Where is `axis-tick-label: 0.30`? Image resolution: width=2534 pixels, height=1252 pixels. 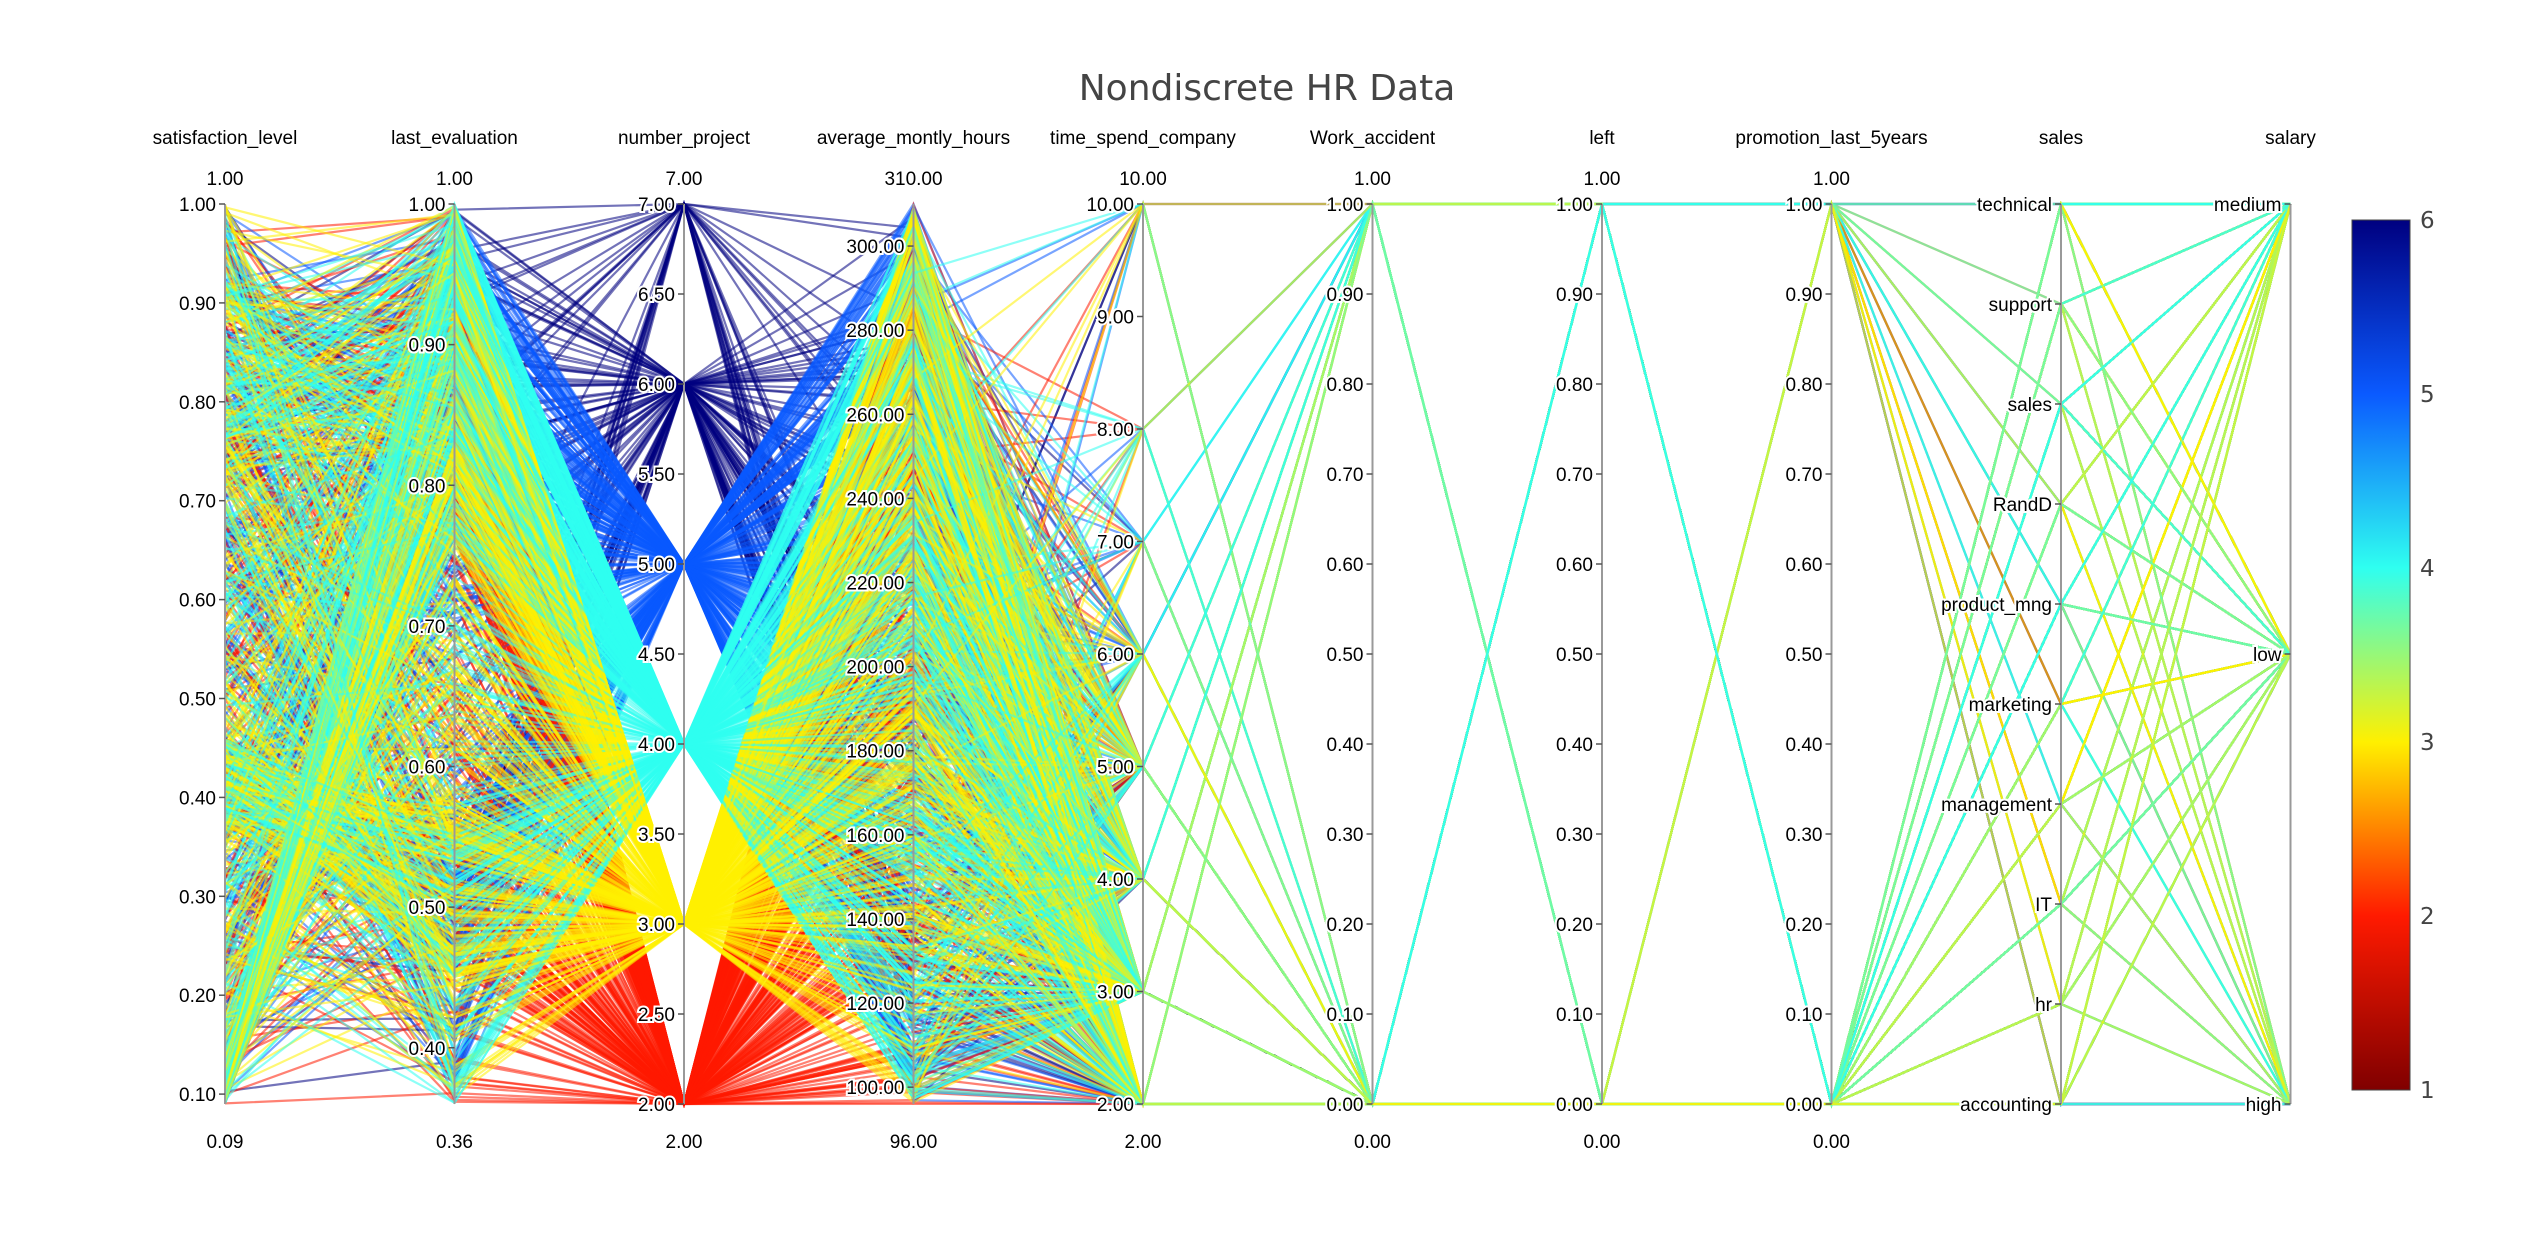 axis-tick-label: 0.30 is located at coordinates (1574, 835).